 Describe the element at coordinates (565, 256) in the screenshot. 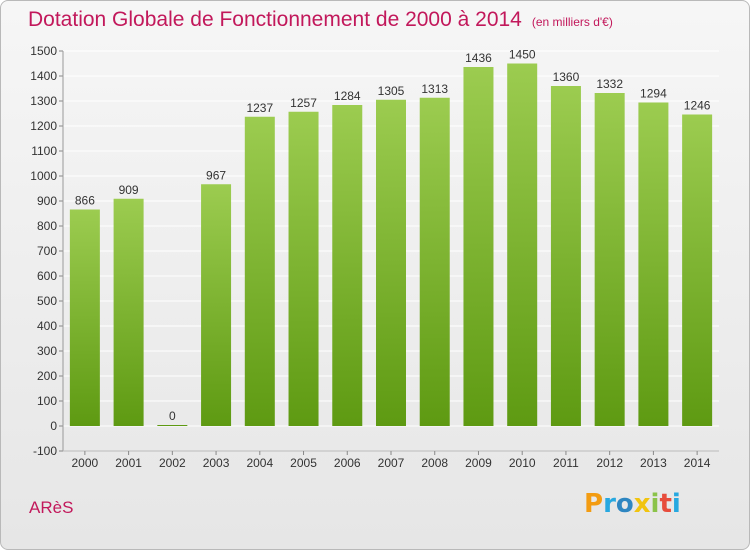

I see `bar-2011` at that location.